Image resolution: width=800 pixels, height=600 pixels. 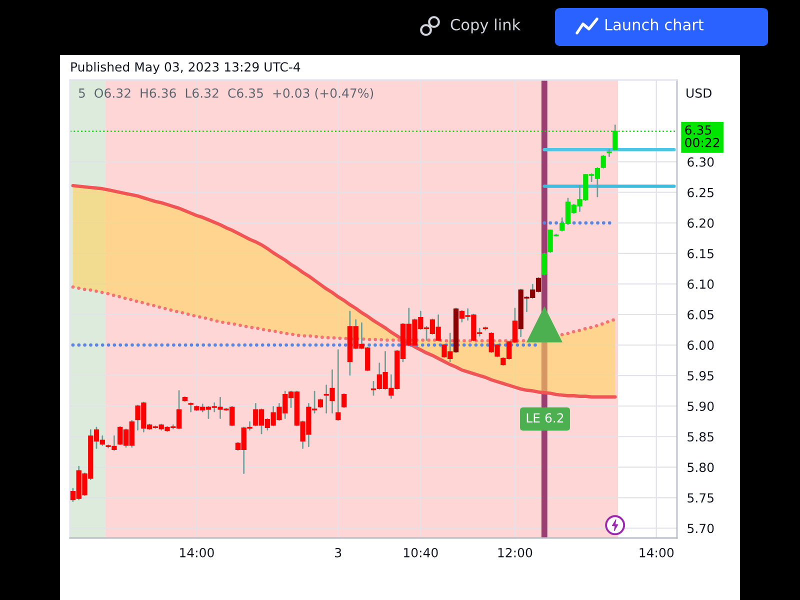 What do you see at coordinates (185, 68) in the screenshot?
I see `chart-title: Published May 03, 2023 13:29 UTC-4` at bounding box center [185, 68].